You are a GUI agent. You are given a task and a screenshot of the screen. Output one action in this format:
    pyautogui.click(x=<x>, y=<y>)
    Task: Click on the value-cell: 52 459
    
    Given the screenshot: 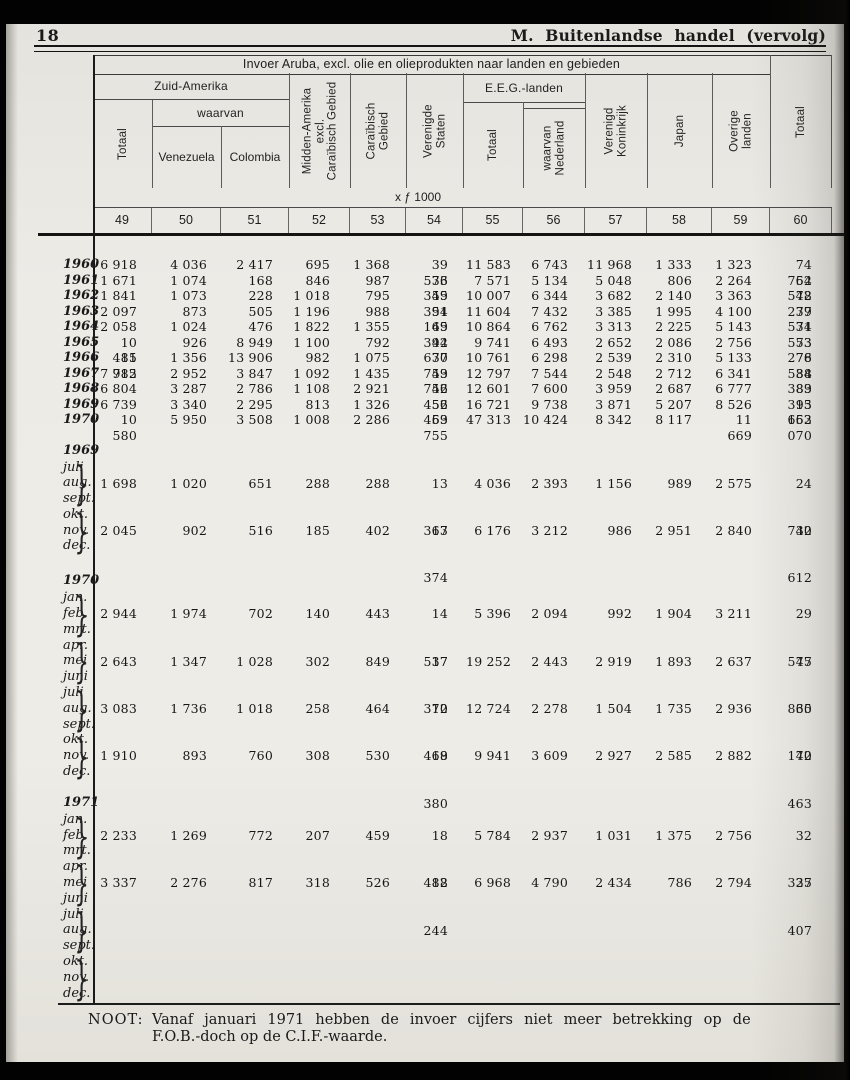 What is the action you would take?
    pyautogui.click(x=435, y=412)
    